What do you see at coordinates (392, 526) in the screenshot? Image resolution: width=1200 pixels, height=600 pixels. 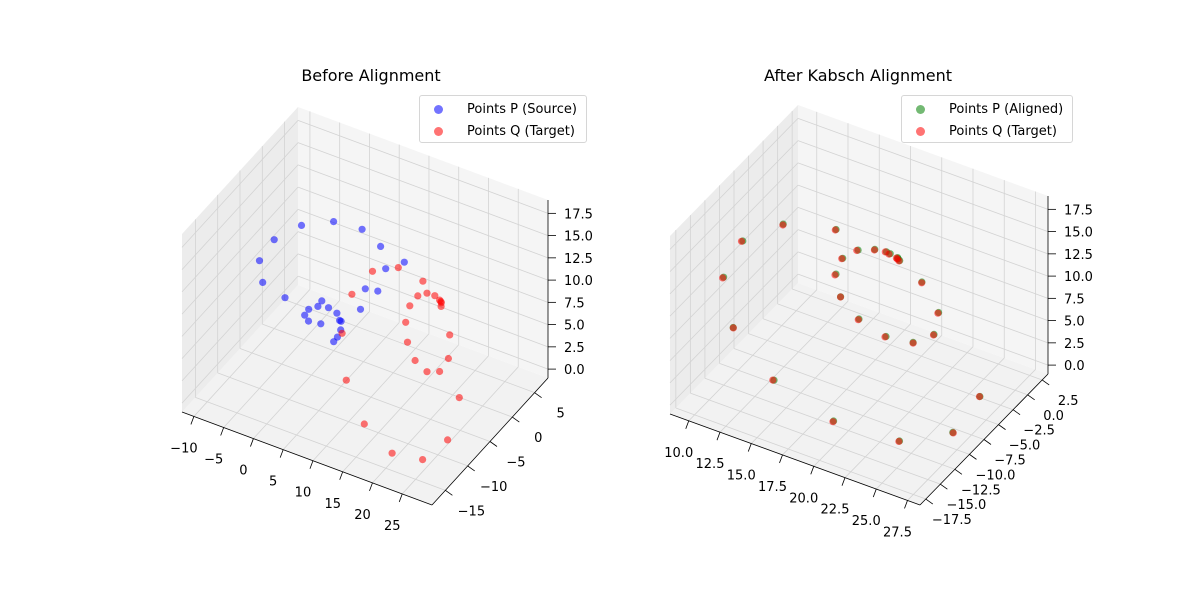 I see `x-tick-label: 25` at bounding box center [392, 526].